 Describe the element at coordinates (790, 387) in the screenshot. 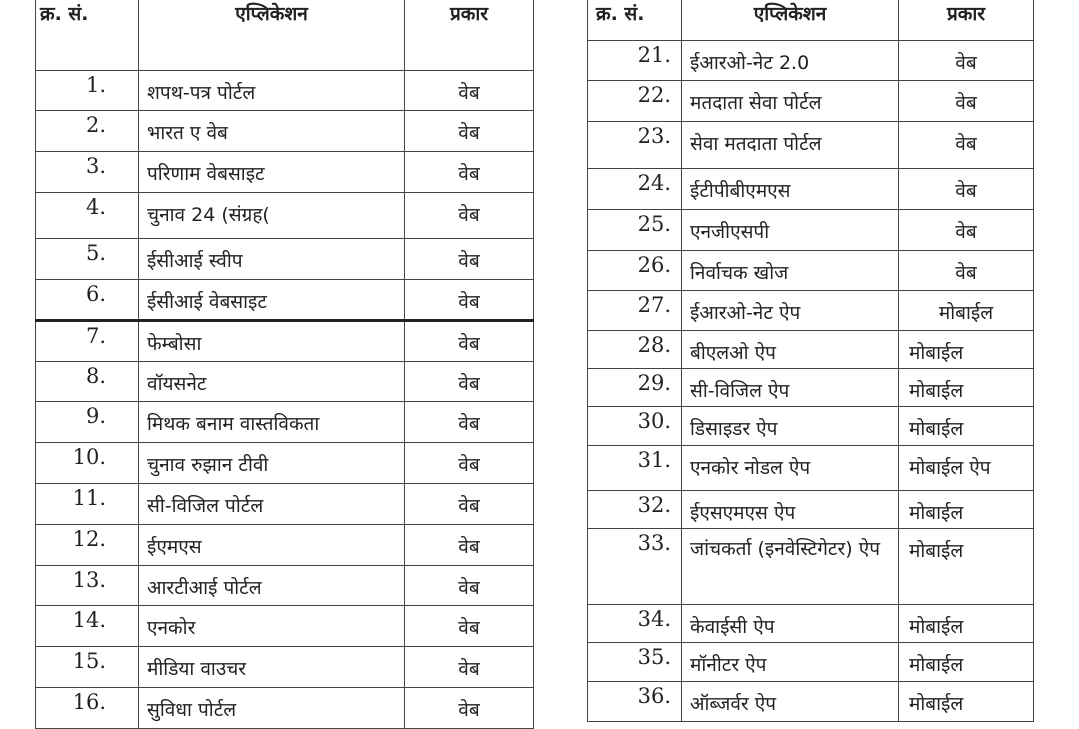

I see `application-name: सी-विजिल ऐप` at that location.